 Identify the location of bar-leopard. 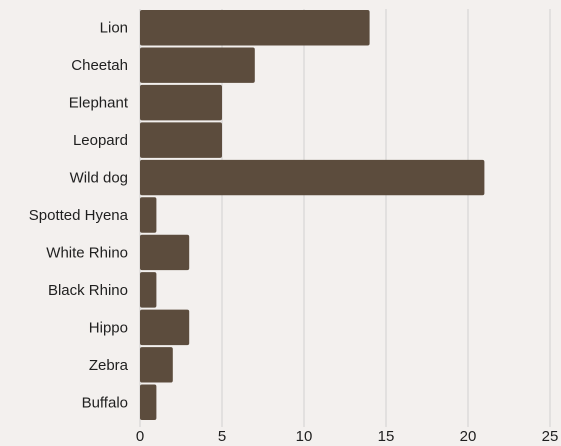
(181, 140).